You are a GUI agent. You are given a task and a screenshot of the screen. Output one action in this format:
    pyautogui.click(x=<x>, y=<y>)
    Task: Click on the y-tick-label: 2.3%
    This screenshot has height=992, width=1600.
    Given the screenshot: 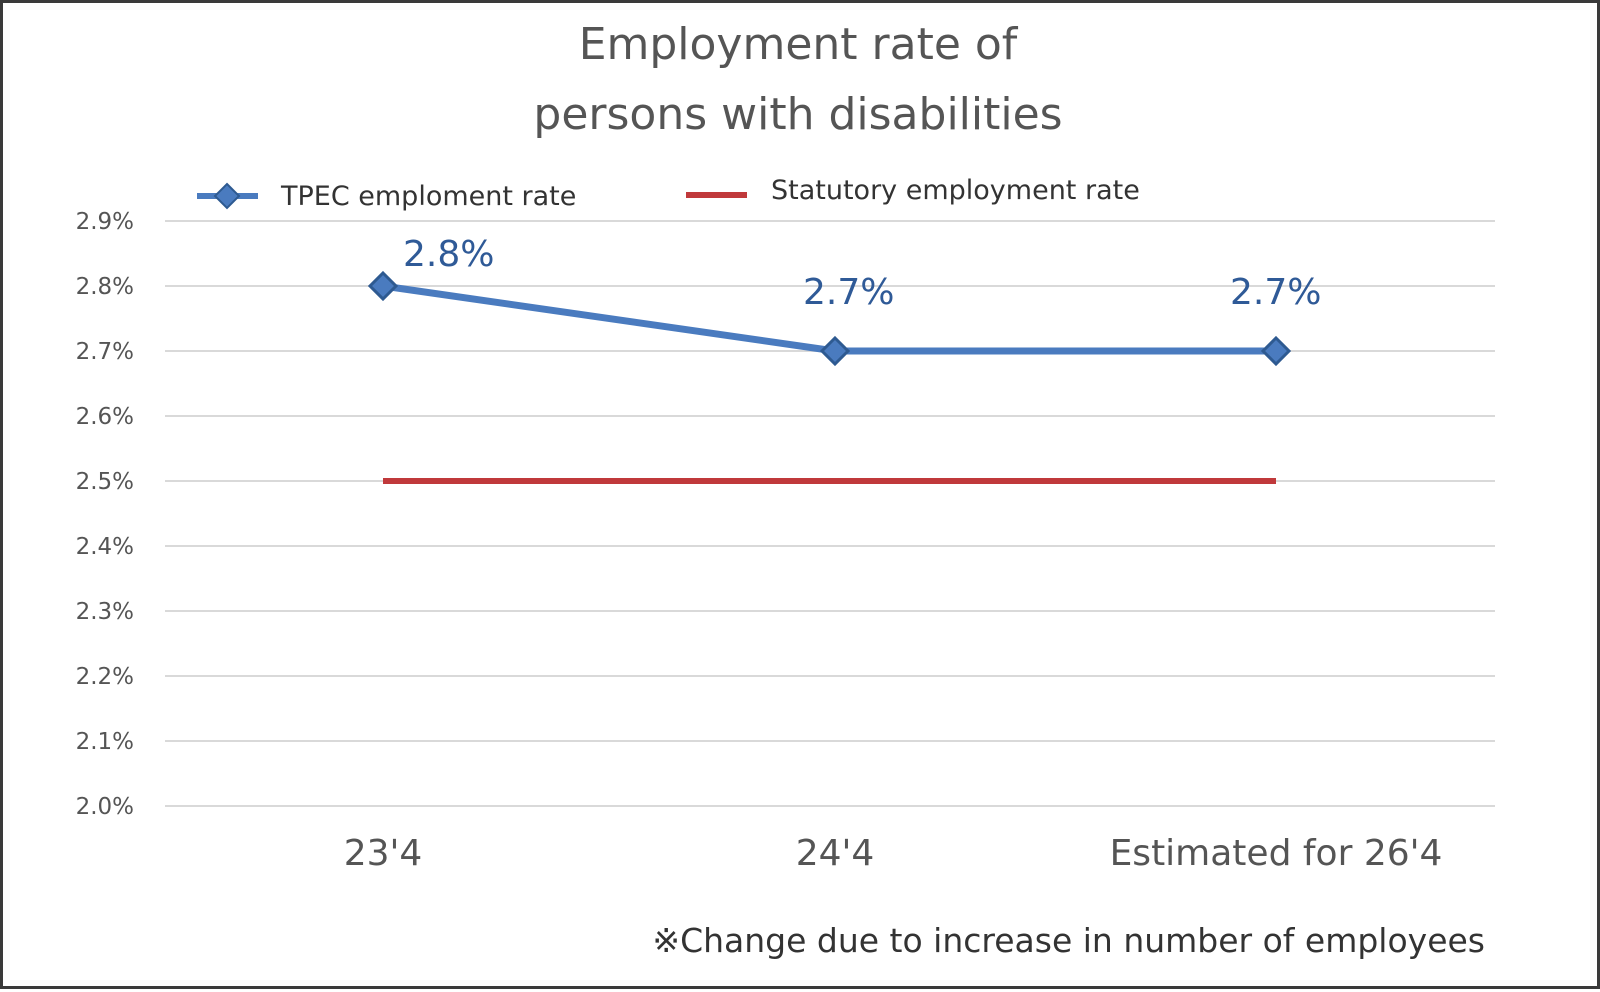 What is the action you would take?
    pyautogui.click(x=105, y=612)
    